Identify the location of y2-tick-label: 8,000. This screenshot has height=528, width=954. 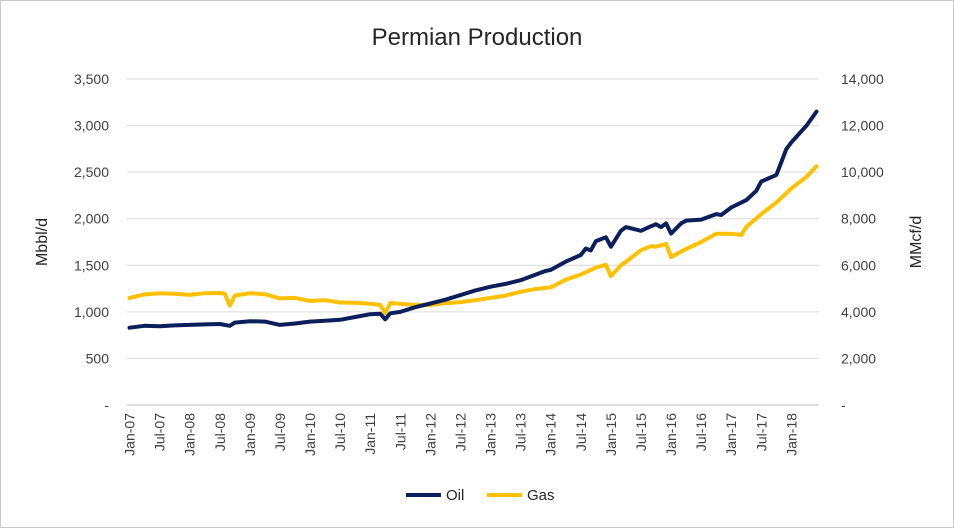
(858, 219).